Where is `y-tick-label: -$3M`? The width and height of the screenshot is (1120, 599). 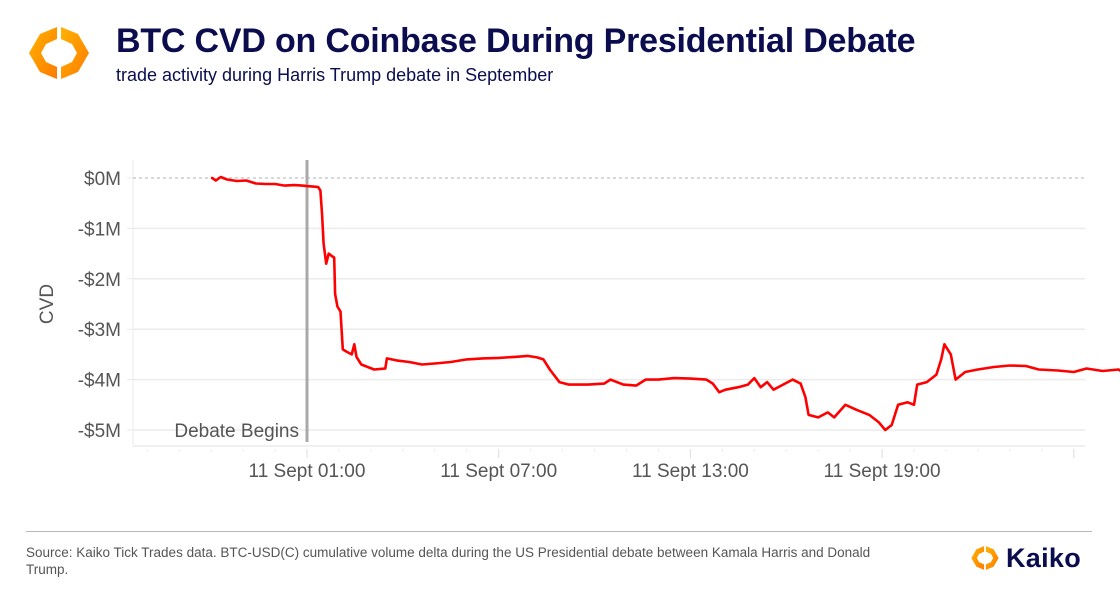
y-tick-label: -$3M is located at coordinates (99, 330).